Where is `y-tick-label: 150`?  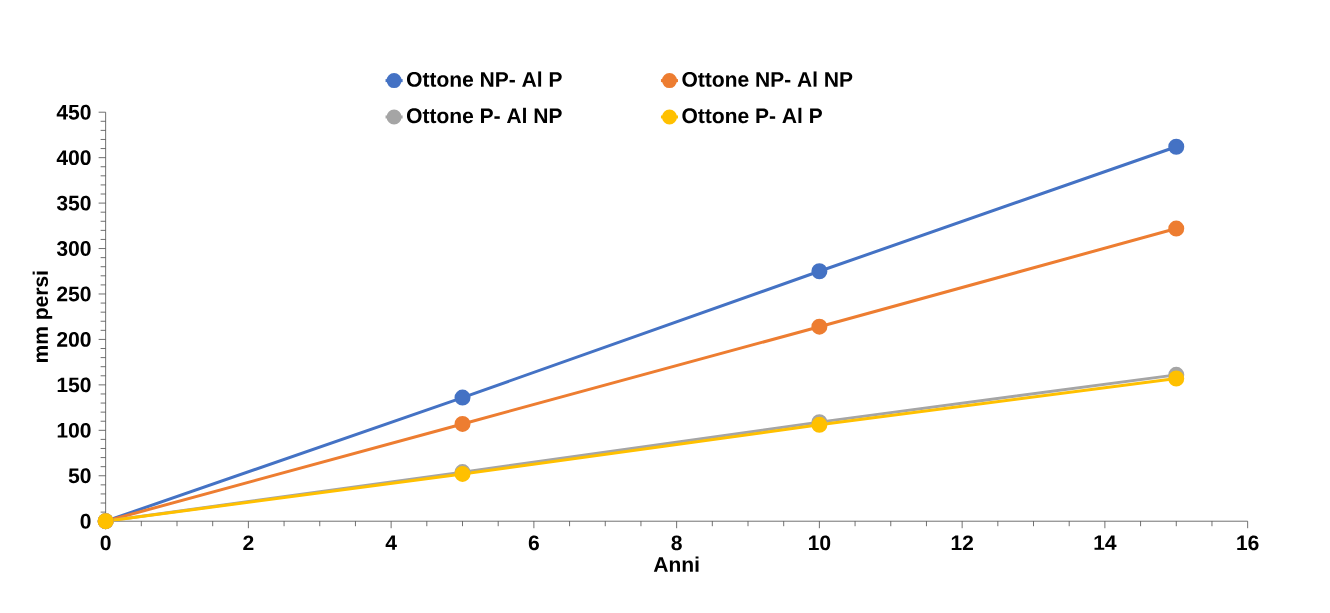
y-tick-label: 150 is located at coordinates (74, 385).